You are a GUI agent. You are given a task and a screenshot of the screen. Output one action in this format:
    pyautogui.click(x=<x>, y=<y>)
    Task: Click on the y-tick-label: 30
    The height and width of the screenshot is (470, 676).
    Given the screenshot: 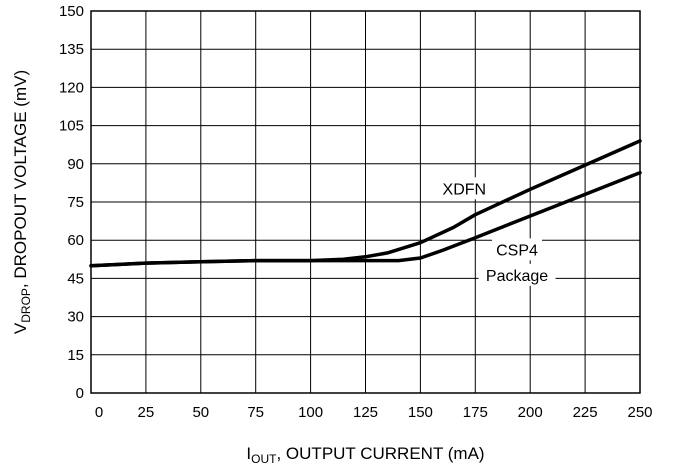 What is the action you would take?
    pyautogui.click(x=75, y=317)
    